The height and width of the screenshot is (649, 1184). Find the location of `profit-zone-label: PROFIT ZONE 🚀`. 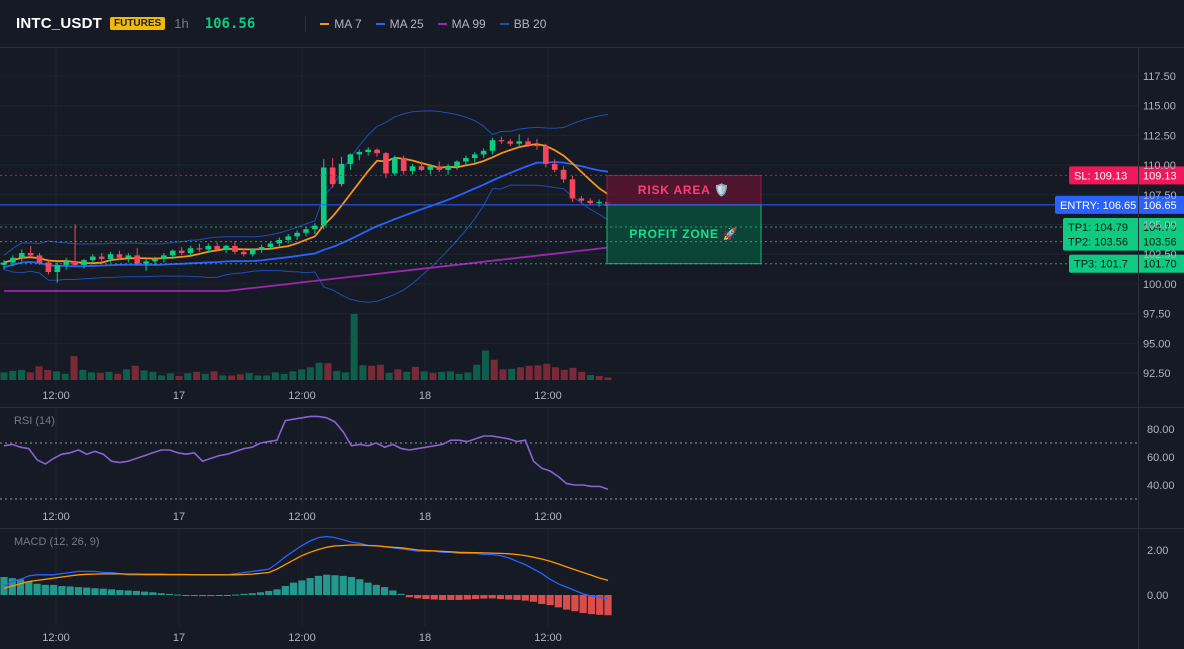

profit-zone-label: PROFIT ZONE 🚀 is located at coordinates (683, 234).